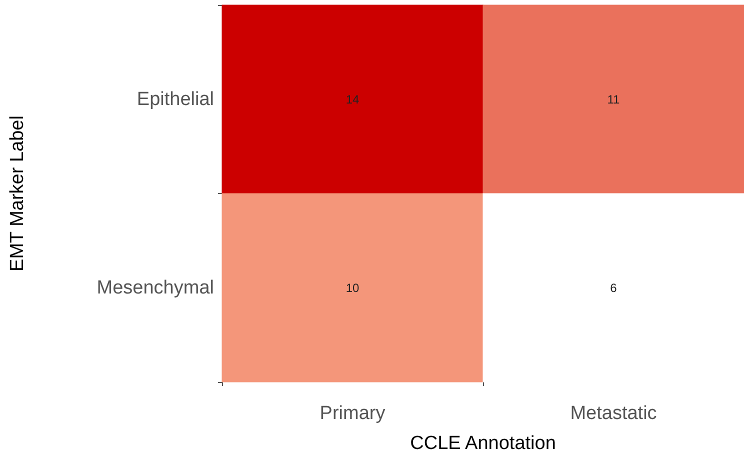  Describe the element at coordinates (353, 99) in the screenshot. I see `data-label: 14` at that location.